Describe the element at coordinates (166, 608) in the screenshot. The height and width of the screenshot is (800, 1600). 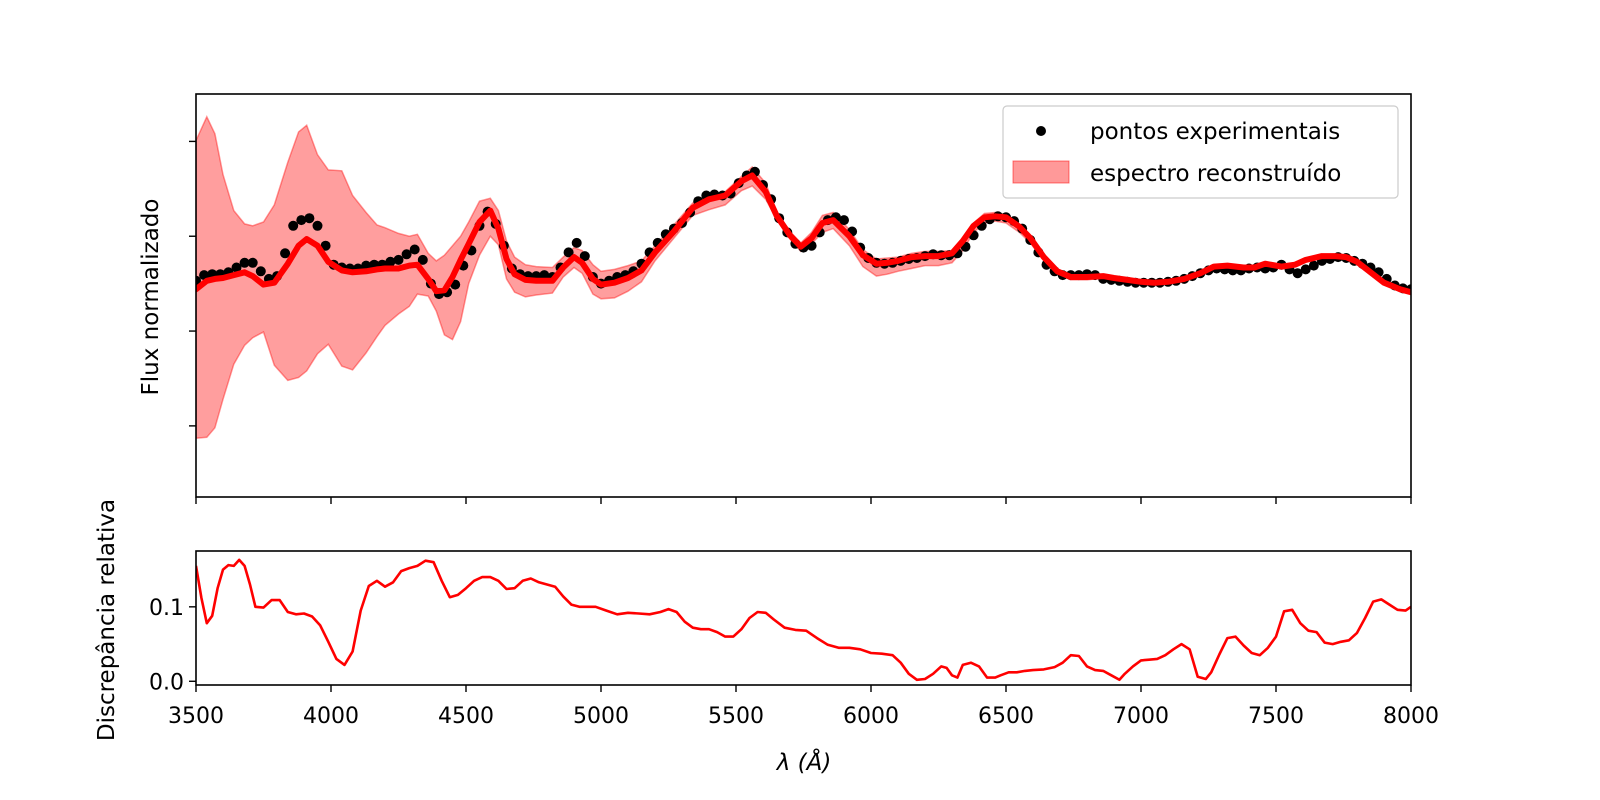
I see `bottom-y-tick-label: 0.1` at that location.